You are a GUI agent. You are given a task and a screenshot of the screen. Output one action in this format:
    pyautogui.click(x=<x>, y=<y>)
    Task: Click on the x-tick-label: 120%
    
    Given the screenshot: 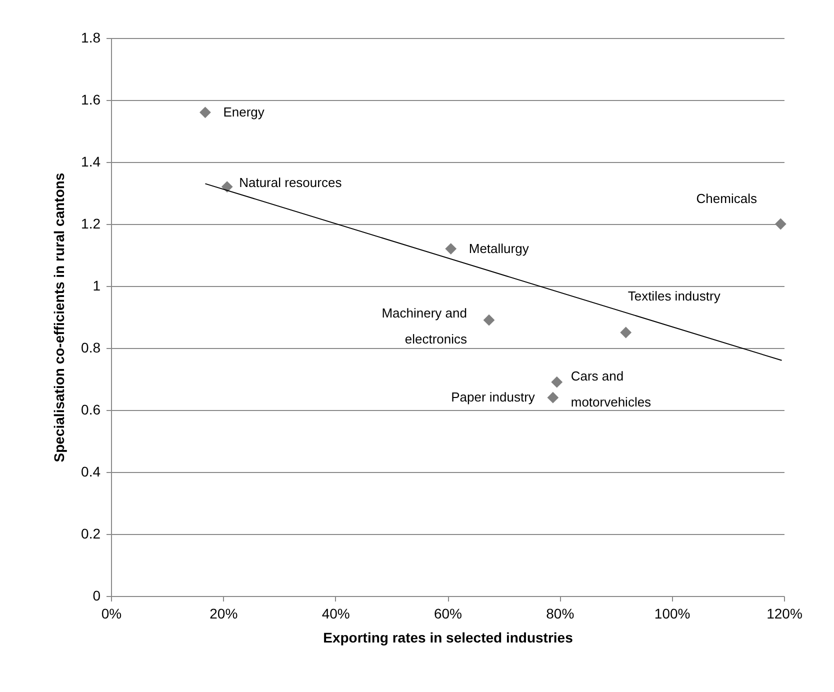 What is the action you would take?
    pyautogui.click(x=784, y=614)
    